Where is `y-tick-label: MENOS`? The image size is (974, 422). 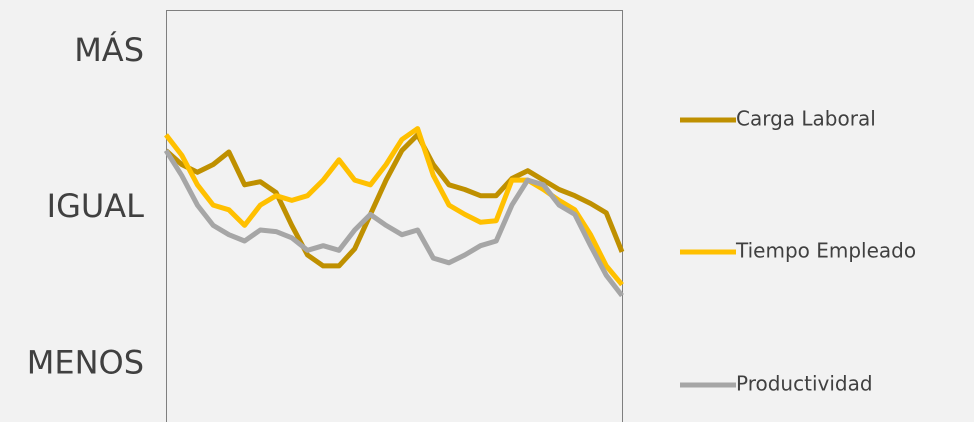
y-tick-label: MENOS is located at coordinates (85, 362).